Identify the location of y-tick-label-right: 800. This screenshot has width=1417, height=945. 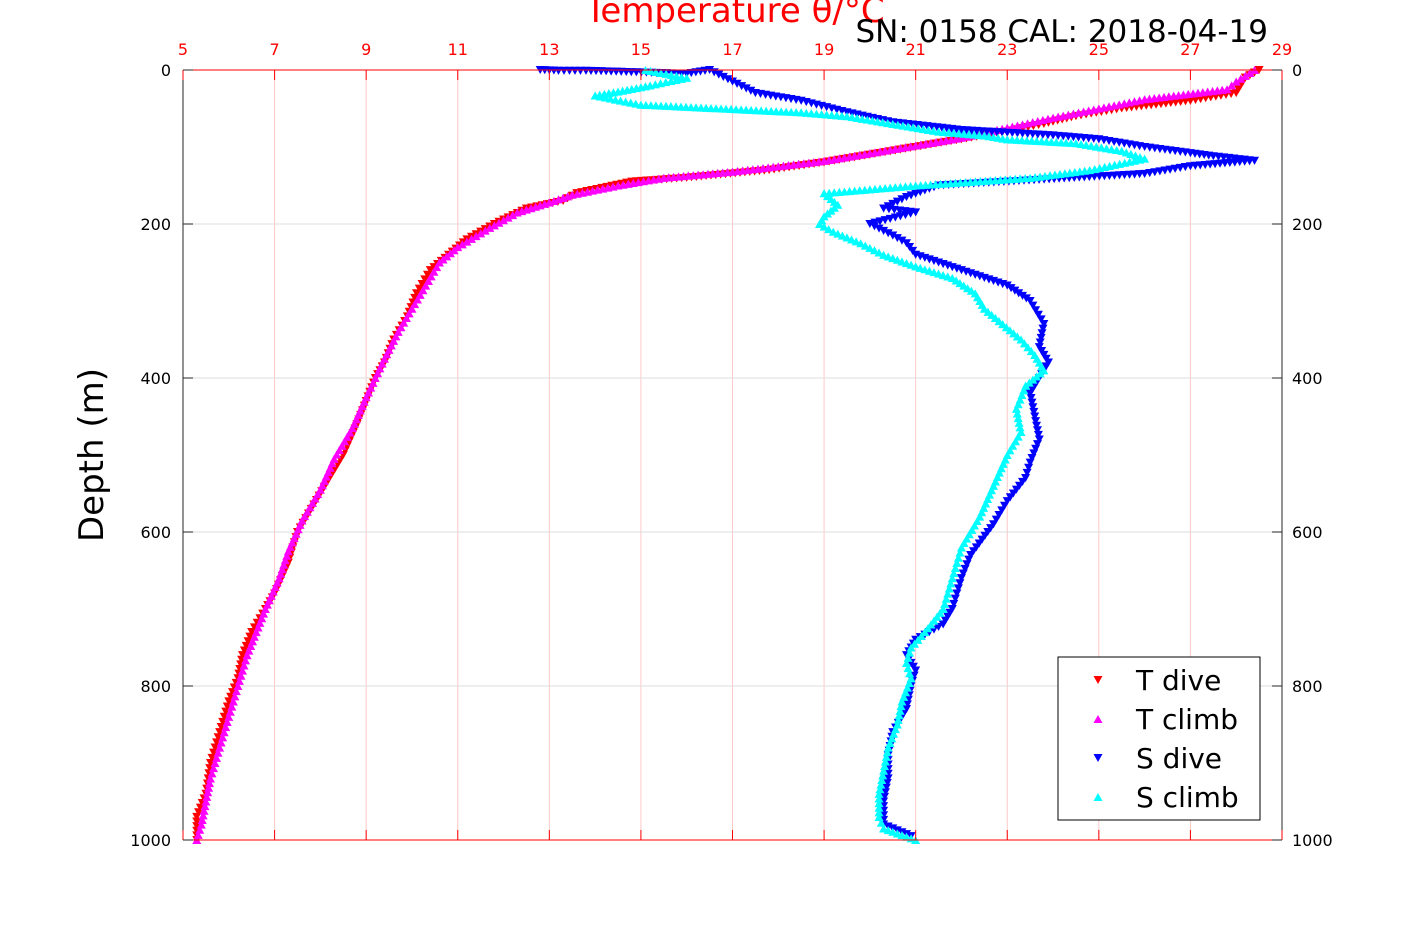
(1307, 686).